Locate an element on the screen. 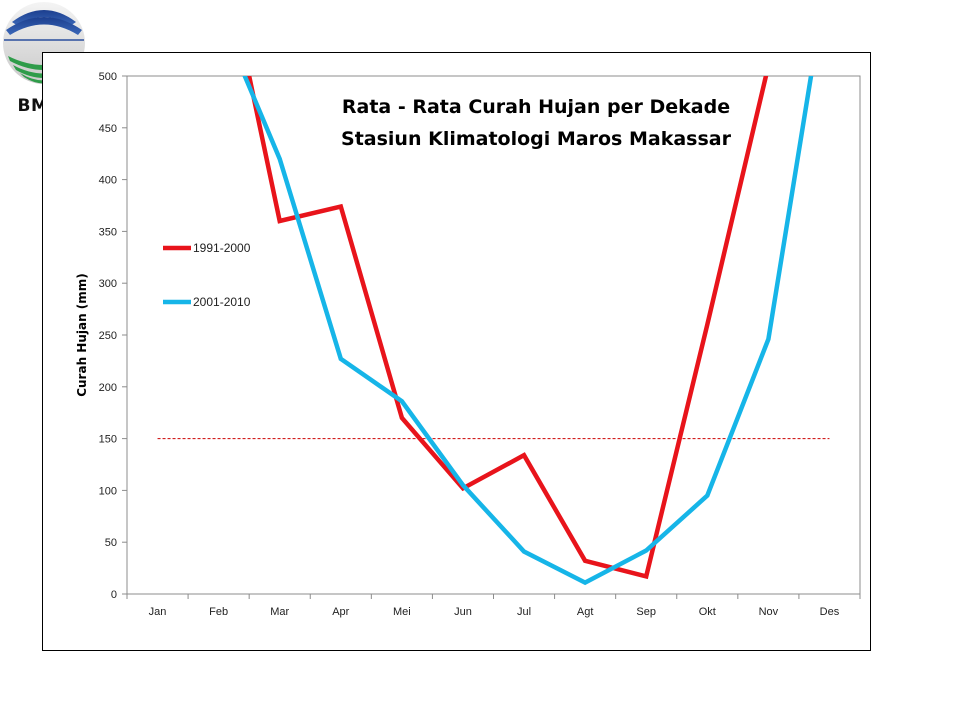 The width and height of the screenshot is (960, 720). y-tick-label: 100 is located at coordinates (108, 491).